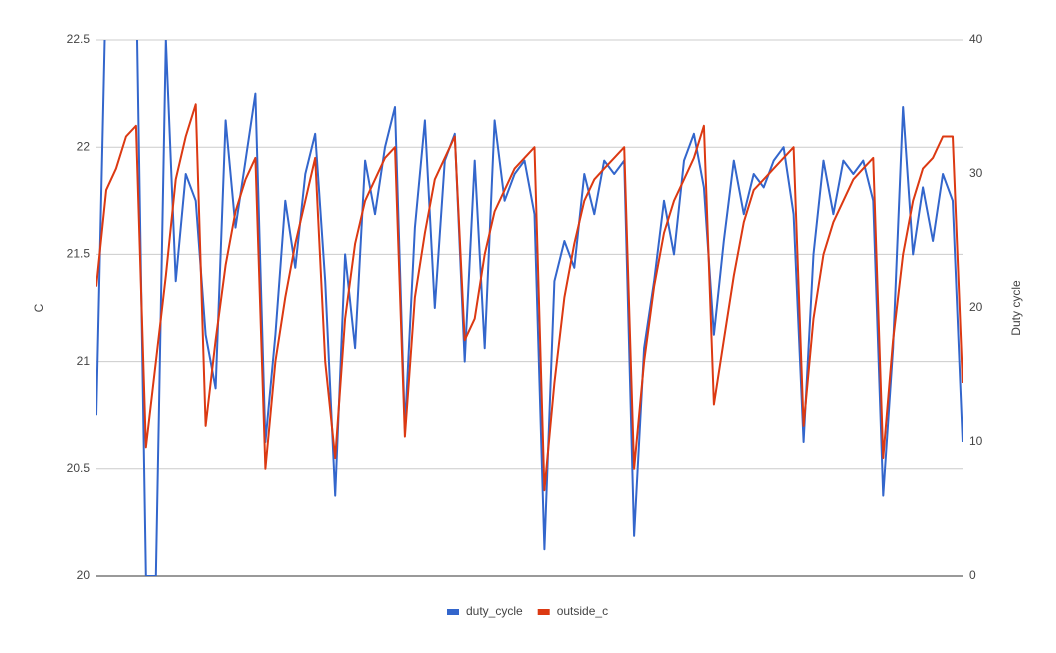 The height and width of the screenshot is (653, 1056). I want to click on y-tick-label: 20, so click(84, 575).